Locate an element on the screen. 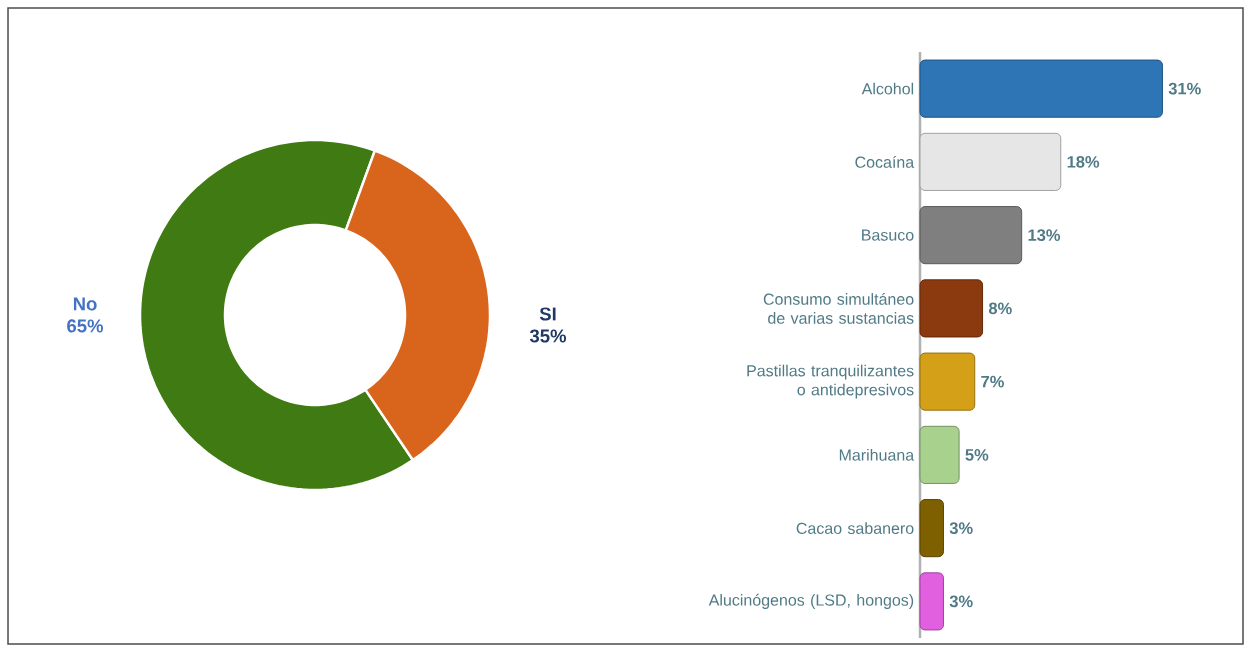 The height and width of the screenshot is (652, 1251). data-label: 7% is located at coordinates (992, 381).